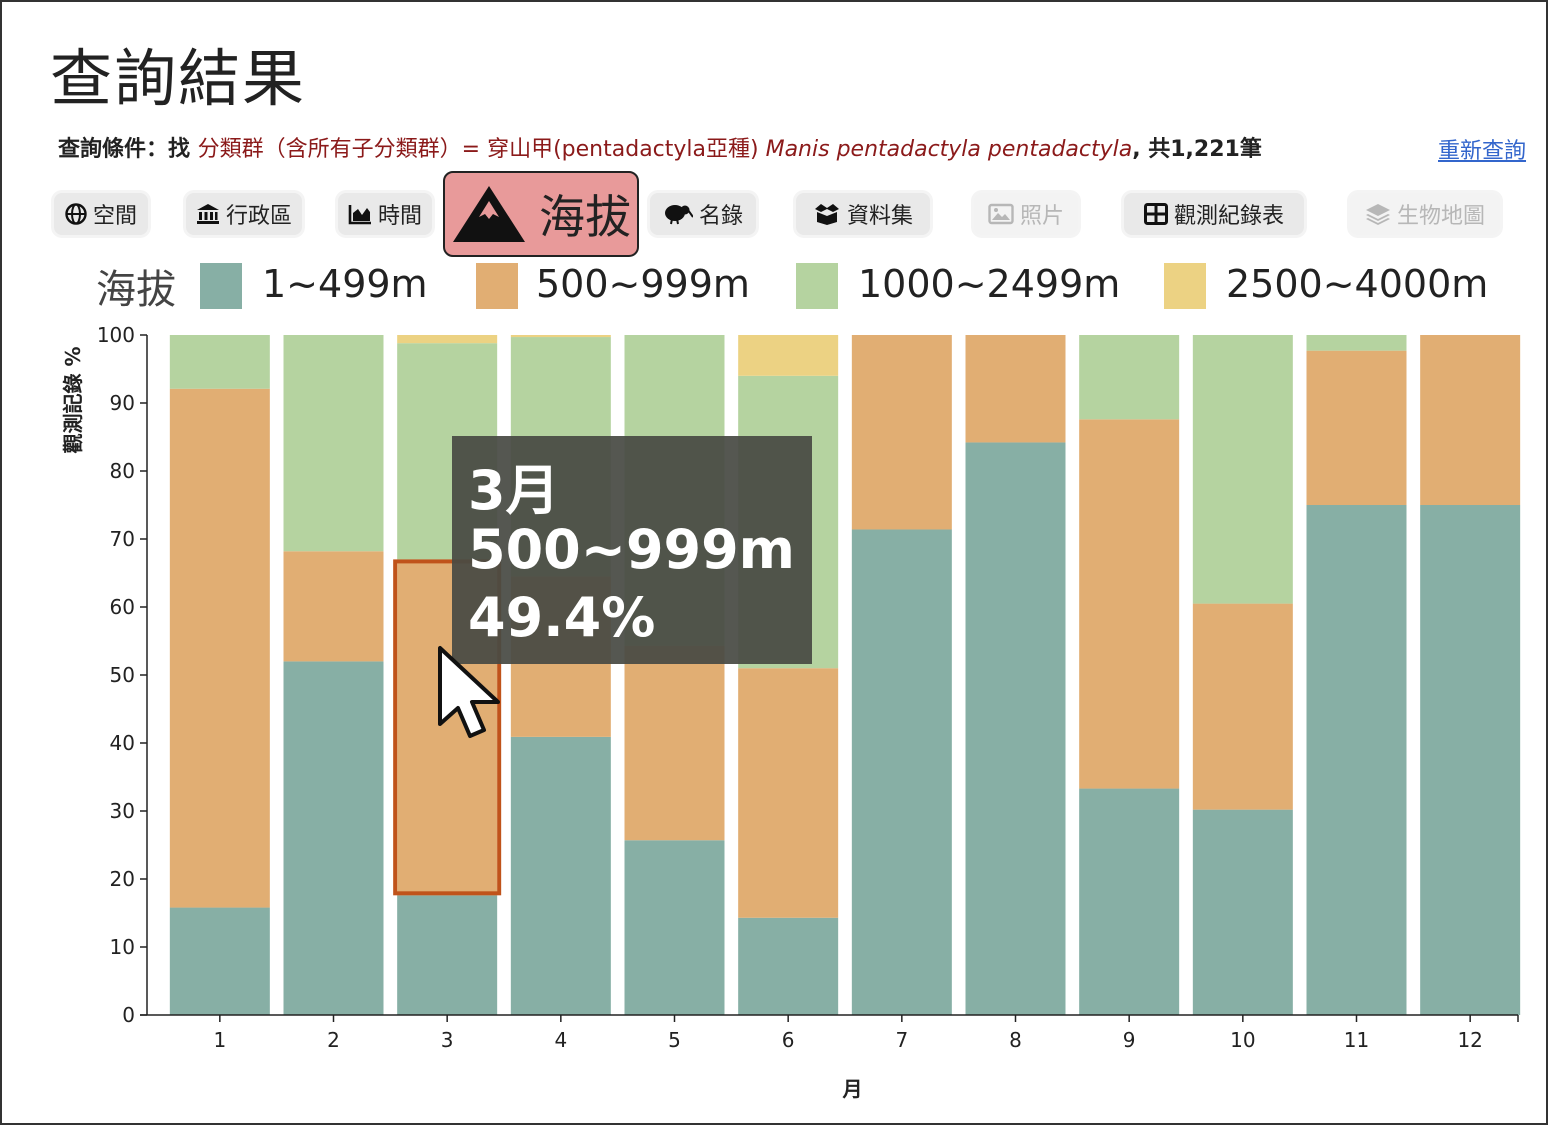 Image resolution: width=1548 pixels, height=1125 pixels. I want to click on tab-space: 空間, so click(101, 214).